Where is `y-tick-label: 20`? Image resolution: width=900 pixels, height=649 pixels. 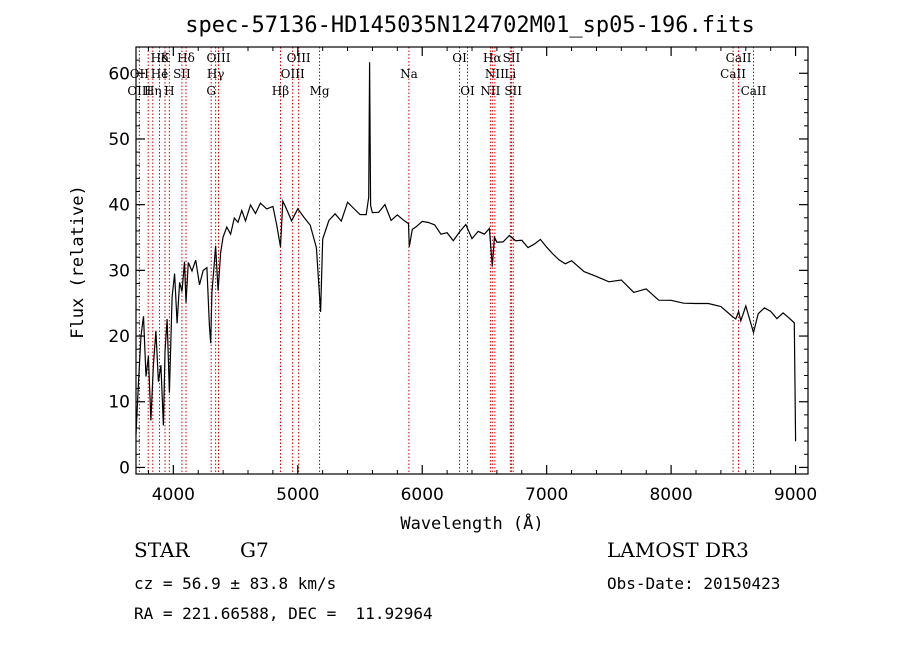 y-tick-label: 20 is located at coordinates (119, 337).